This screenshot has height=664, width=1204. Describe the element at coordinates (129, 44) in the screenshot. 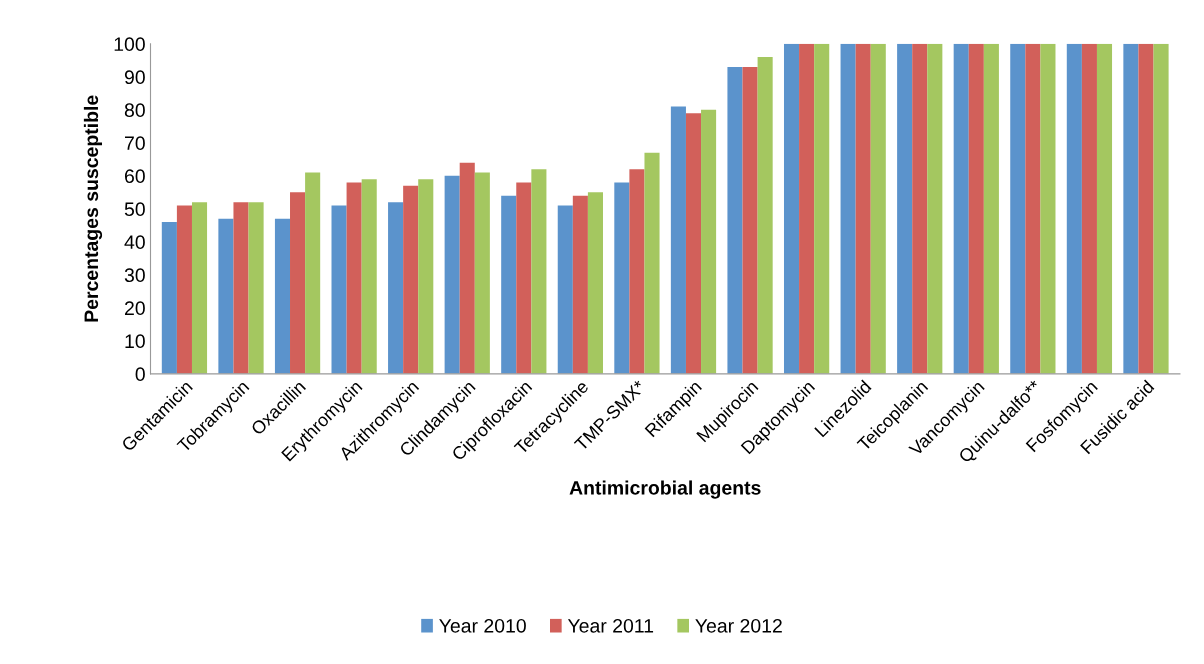

I see `y-tick-label: 100` at that location.